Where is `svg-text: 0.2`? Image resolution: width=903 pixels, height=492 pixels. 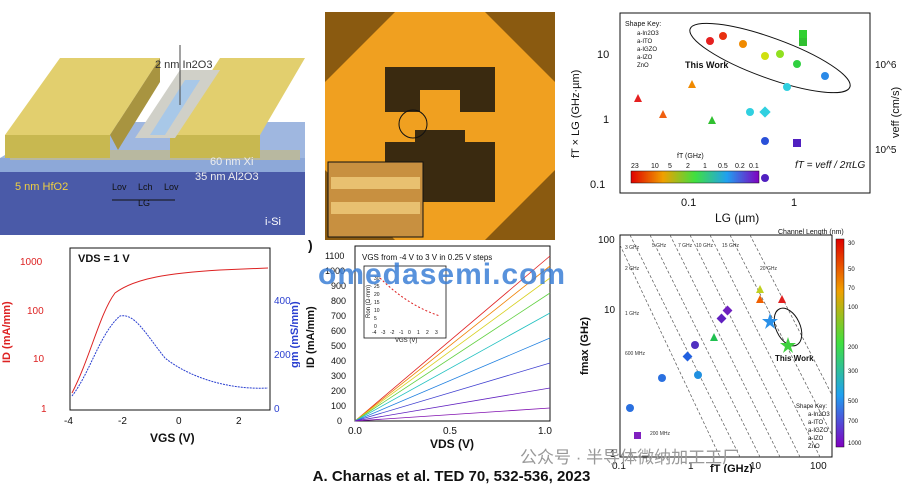
svg-text: 0.2 is located at coordinates (740, 166).